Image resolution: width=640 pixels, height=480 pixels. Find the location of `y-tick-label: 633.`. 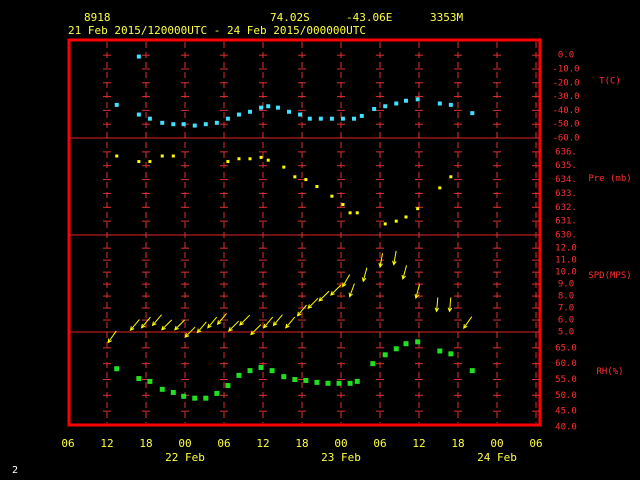

y-tick-label: 633. is located at coordinates (566, 194).